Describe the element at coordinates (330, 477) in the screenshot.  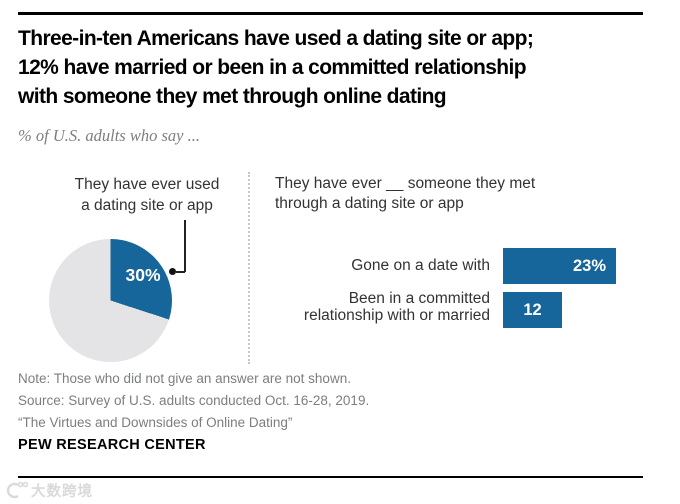
I see `bottom-rule` at that location.